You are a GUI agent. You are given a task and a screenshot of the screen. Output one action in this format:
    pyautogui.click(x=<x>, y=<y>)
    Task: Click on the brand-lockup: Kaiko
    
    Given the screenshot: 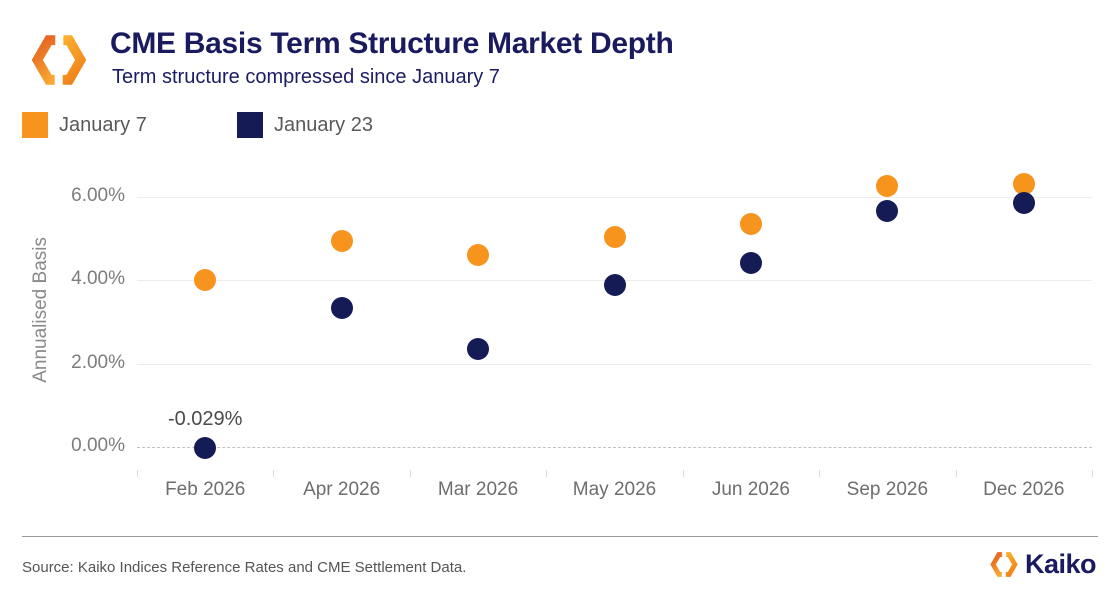 What is the action you would take?
    pyautogui.click(x=1042, y=564)
    